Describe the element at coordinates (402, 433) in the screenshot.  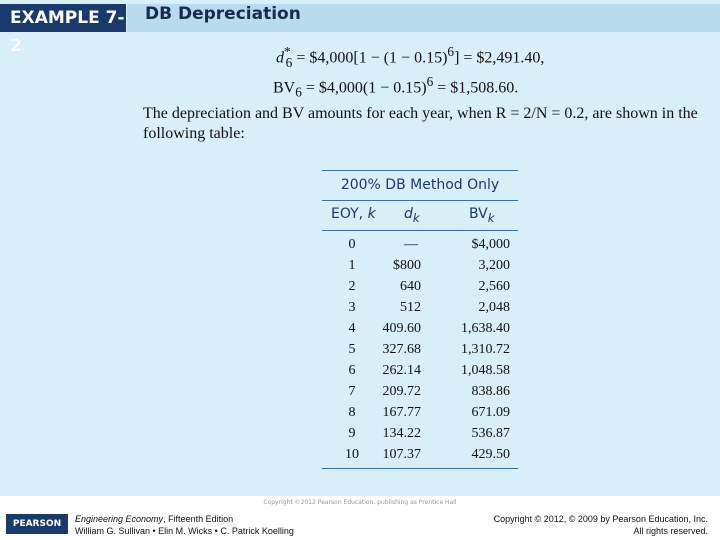
I see `table-cell: 134.22` at that location.